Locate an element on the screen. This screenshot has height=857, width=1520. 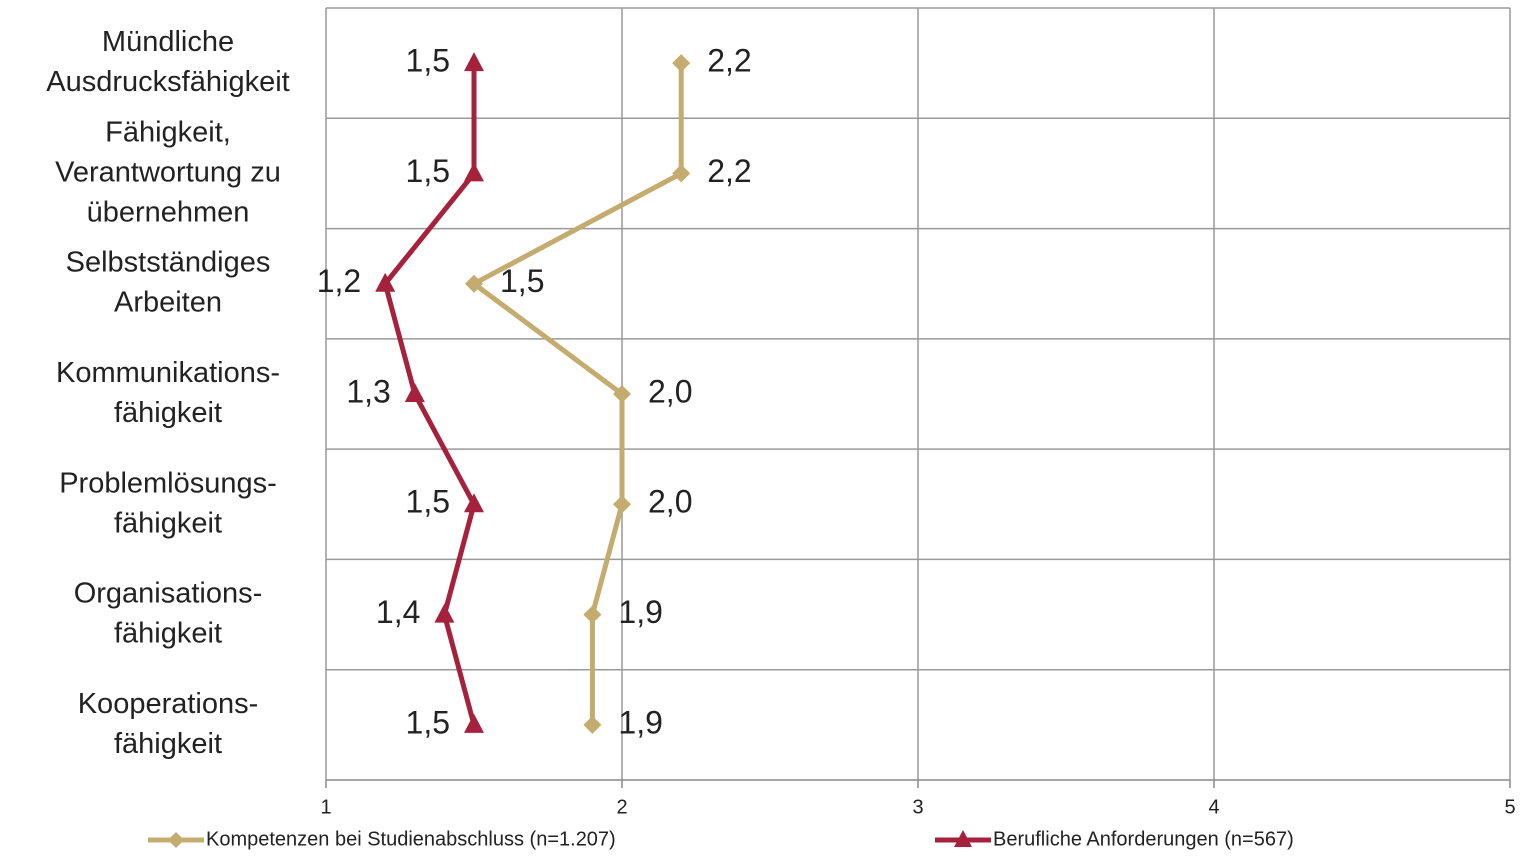
x-tick-label: 4 is located at coordinates (1213, 807).